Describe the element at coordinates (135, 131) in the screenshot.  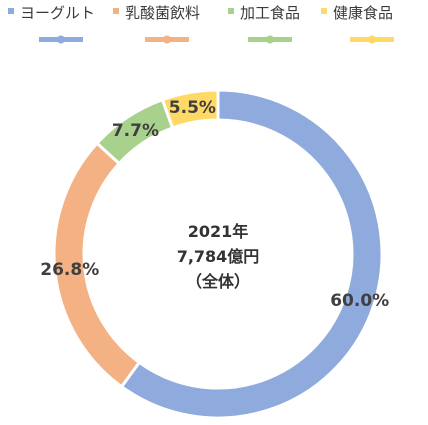
I see `data-label-2: 7.7%` at that location.